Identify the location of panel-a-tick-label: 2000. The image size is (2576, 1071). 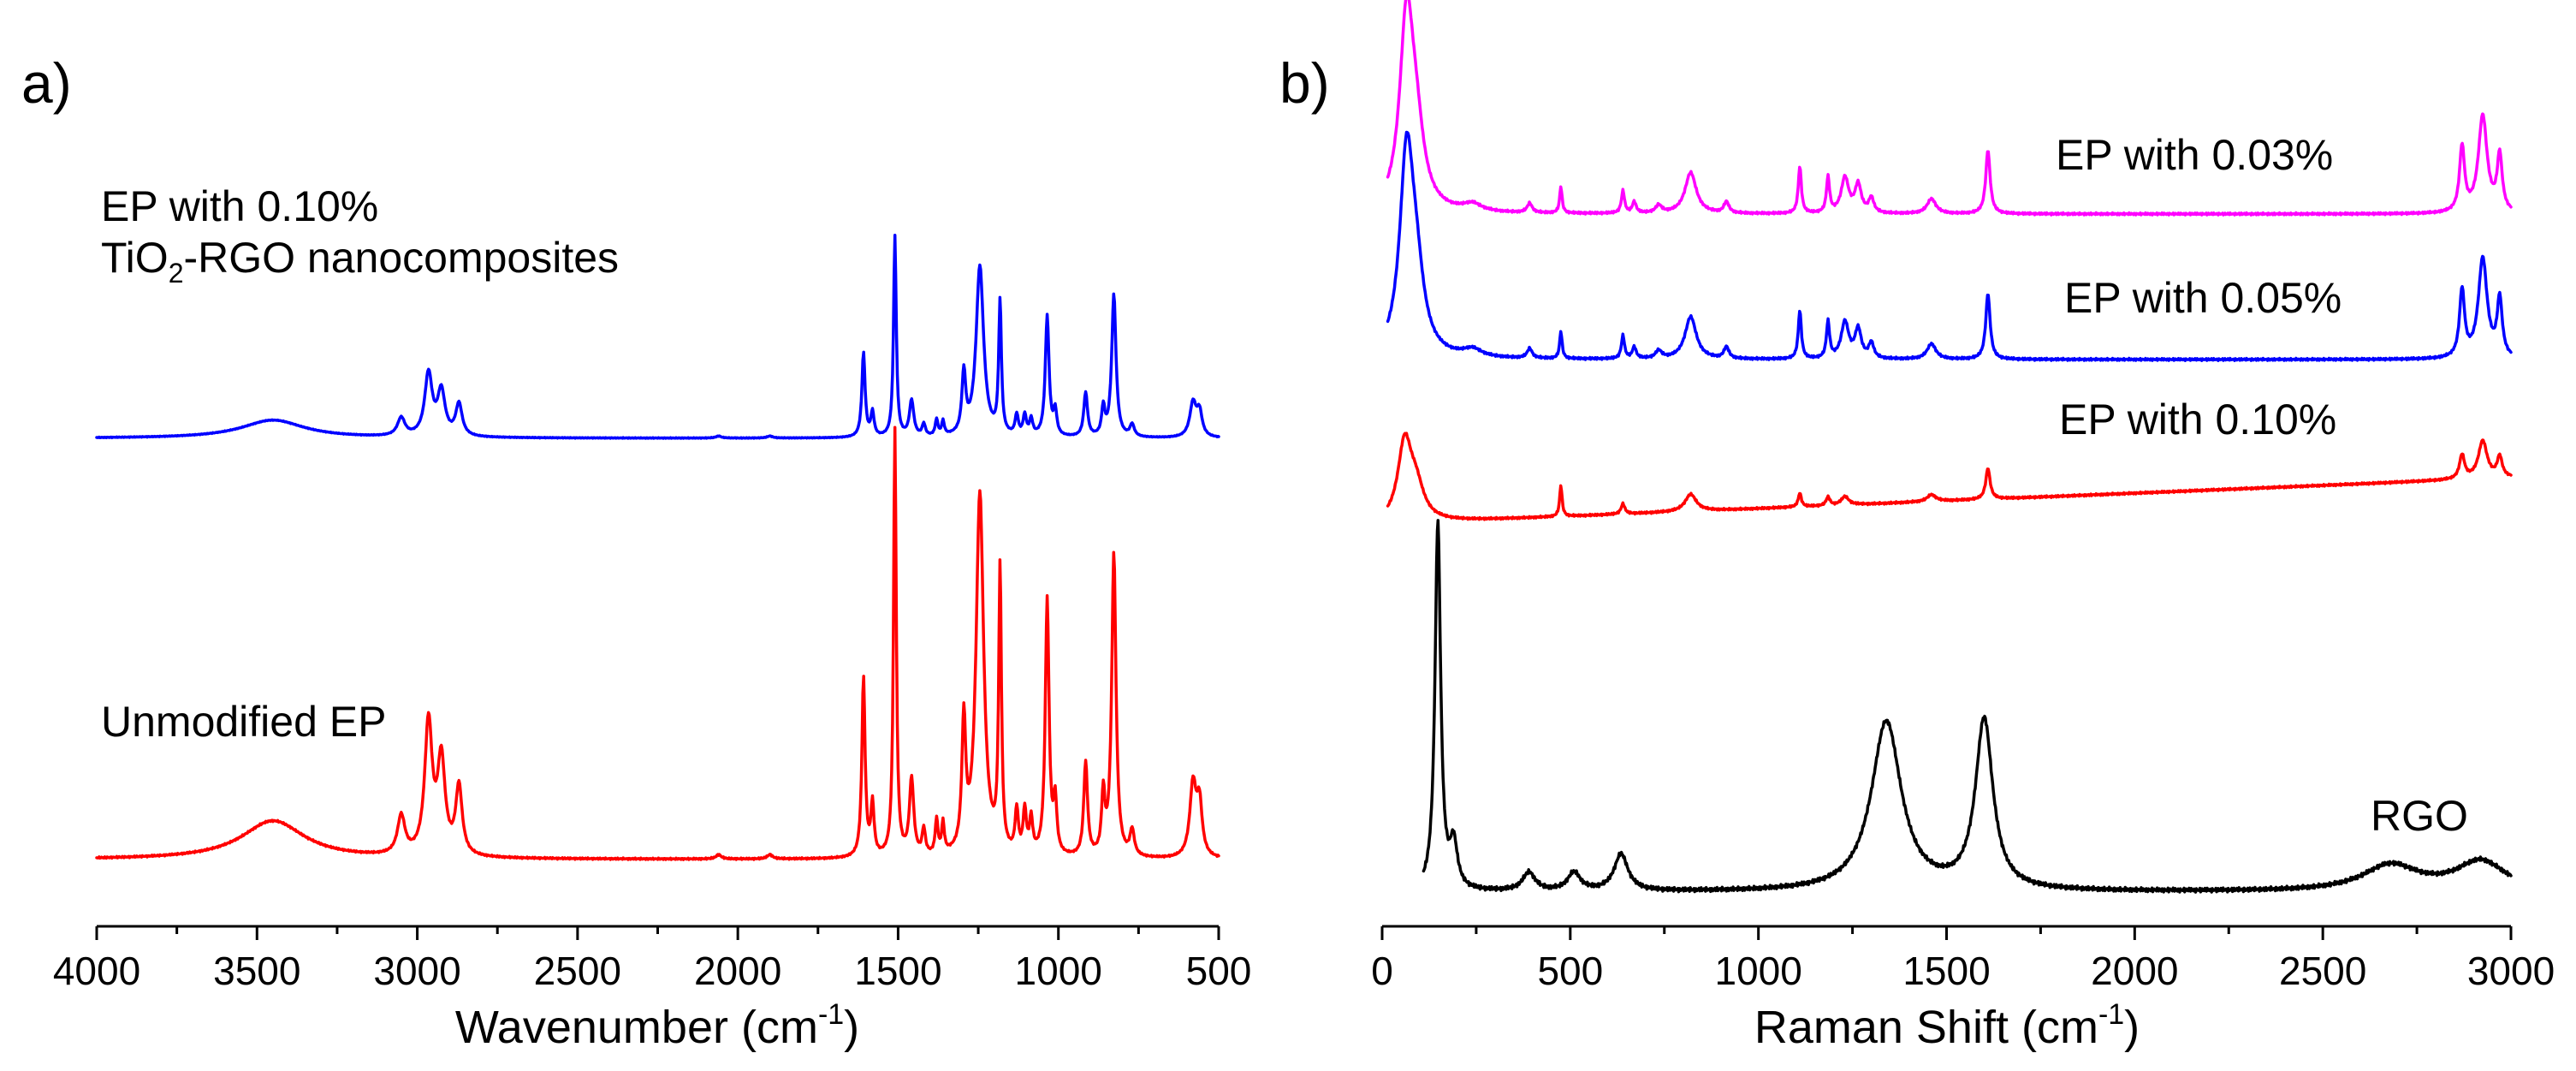
(737, 971).